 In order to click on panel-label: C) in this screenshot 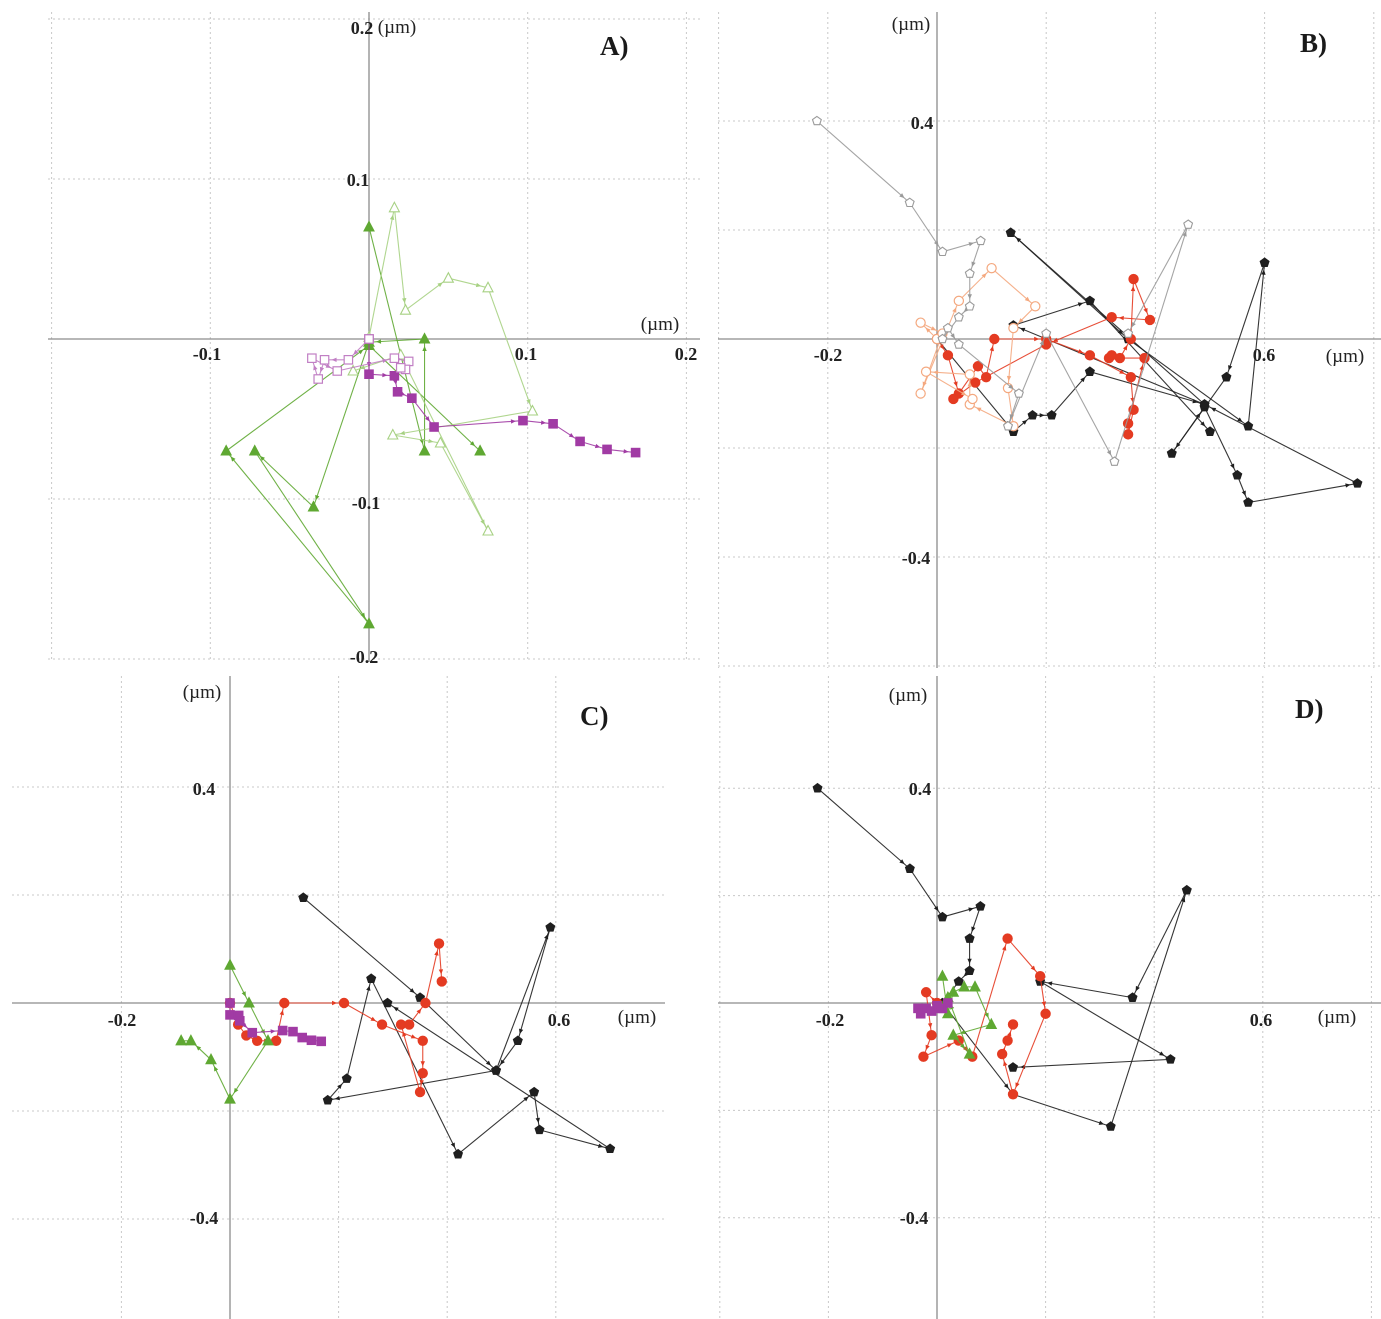, I will do `click(594, 716)`.